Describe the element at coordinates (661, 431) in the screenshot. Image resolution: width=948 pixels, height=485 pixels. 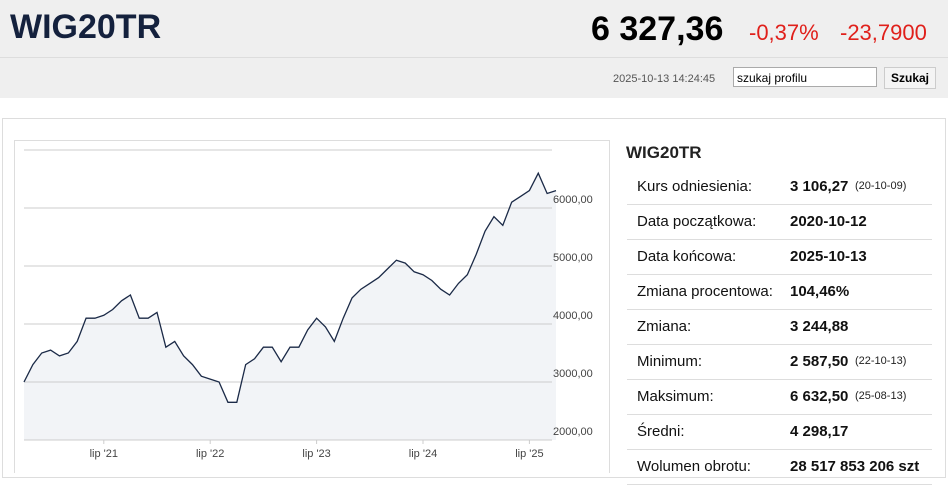
I see `stats-label: Średni:` at that location.